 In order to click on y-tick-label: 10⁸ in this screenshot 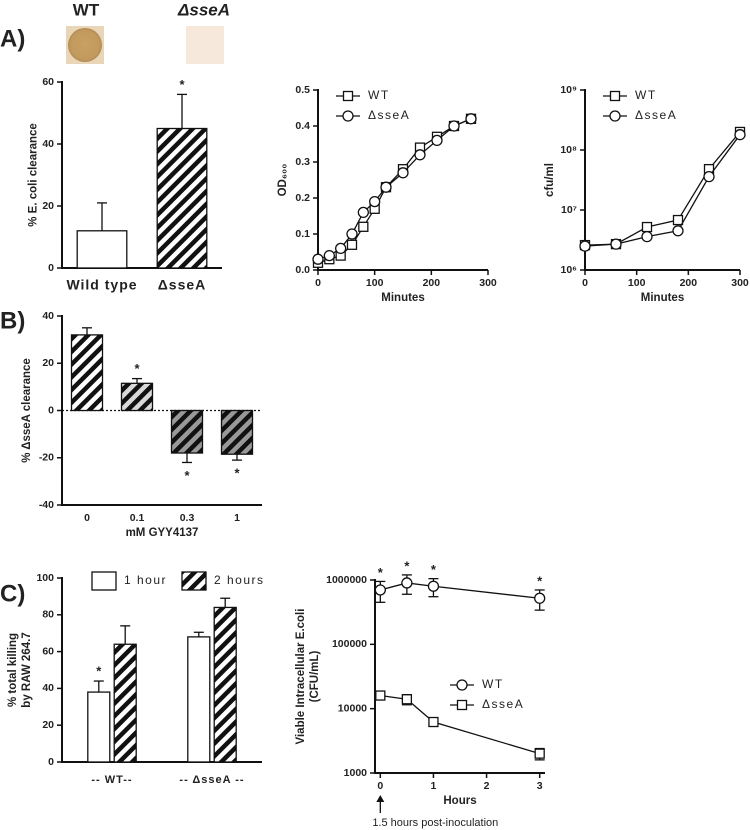, I will do `click(568, 150)`.